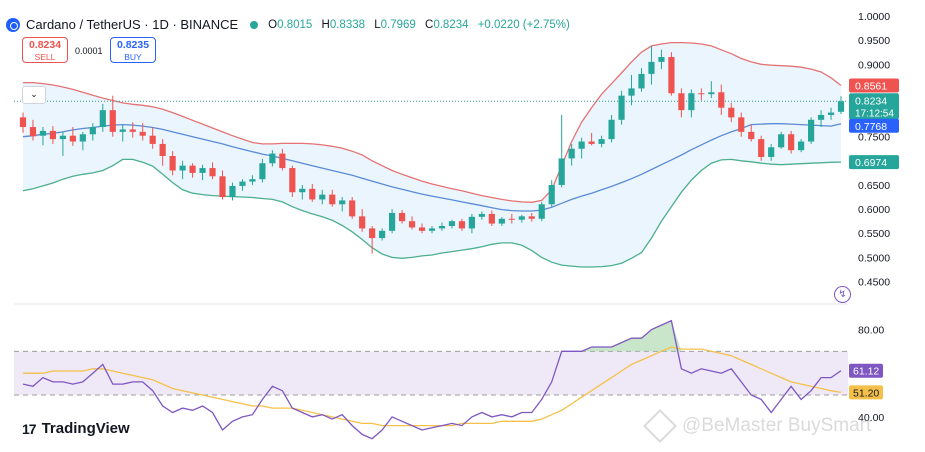  Describe the element at coordinates (871, 86) in the screenshot. I see `bb-upper-tag-label: 0.8561` at that location.